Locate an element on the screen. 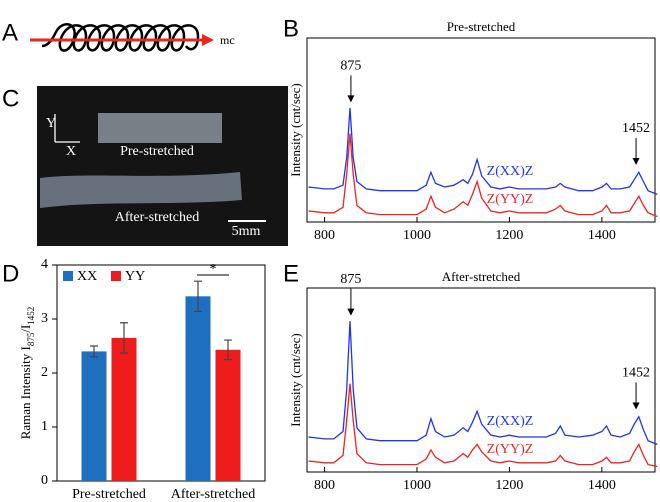  y-axis-label: Raman Intensity I875/I1452 is located at coordinates (27, 373).